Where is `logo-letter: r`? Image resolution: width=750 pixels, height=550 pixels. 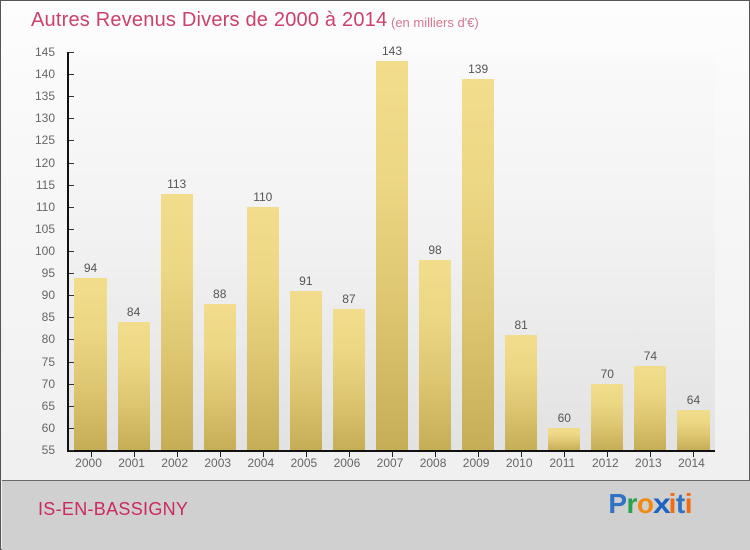 logo-letter: r is located at coordinates (632, 503).